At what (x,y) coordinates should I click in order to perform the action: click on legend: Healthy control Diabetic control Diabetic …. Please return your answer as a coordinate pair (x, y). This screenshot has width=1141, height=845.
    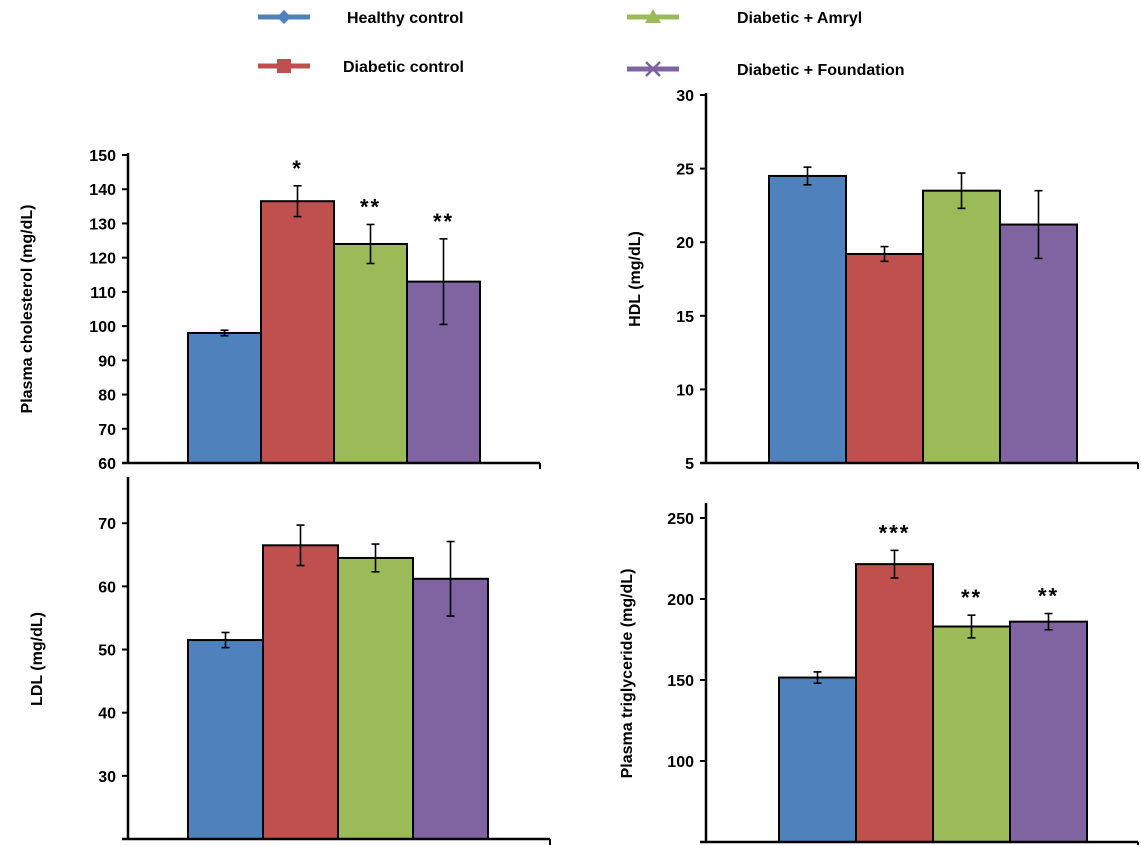
    Looking at the image, I should click on (581, 44).